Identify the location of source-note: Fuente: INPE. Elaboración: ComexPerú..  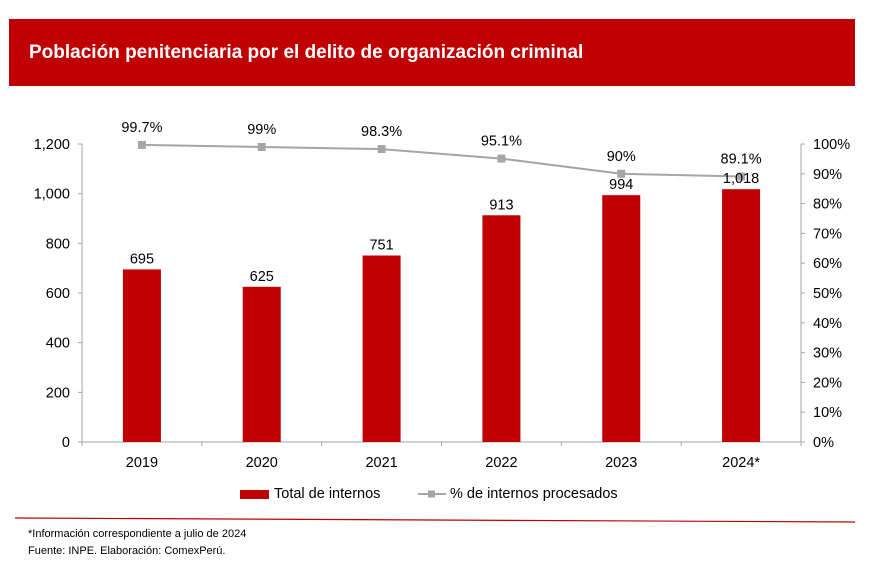
(127, 551).